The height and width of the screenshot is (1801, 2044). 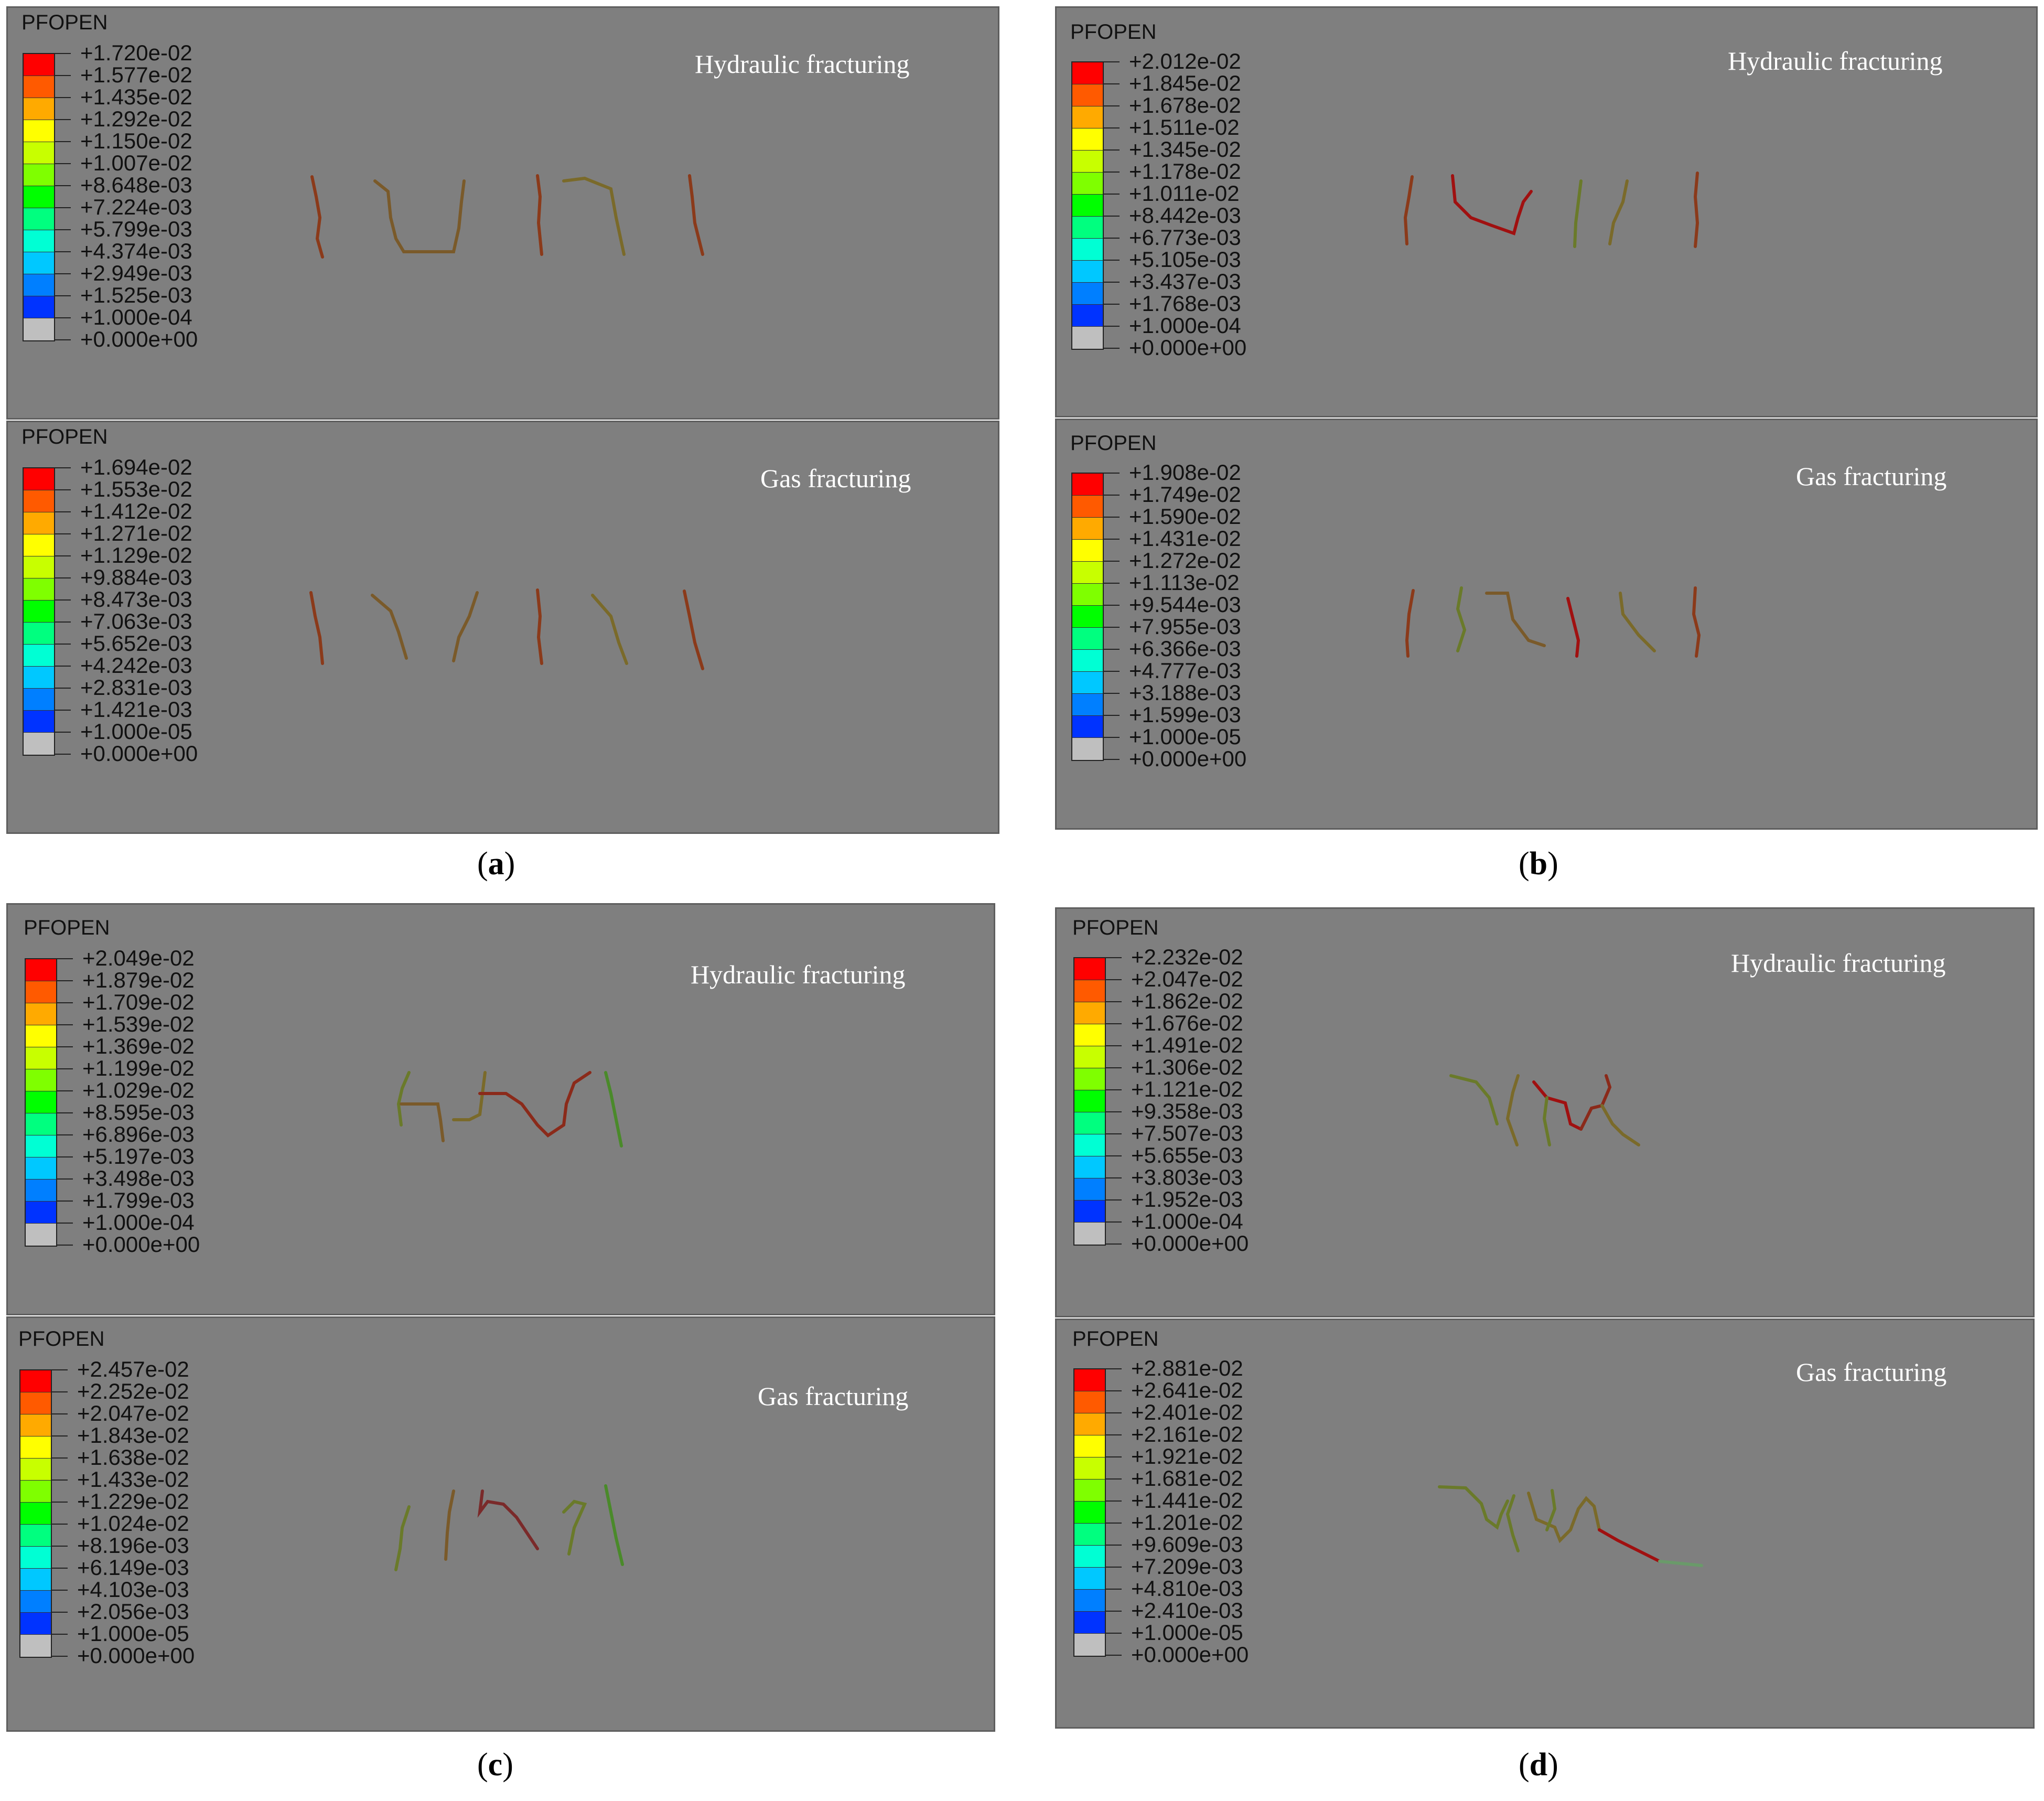 I want to click on legend-value: +2.049e-02, so click(x=138, y=958).